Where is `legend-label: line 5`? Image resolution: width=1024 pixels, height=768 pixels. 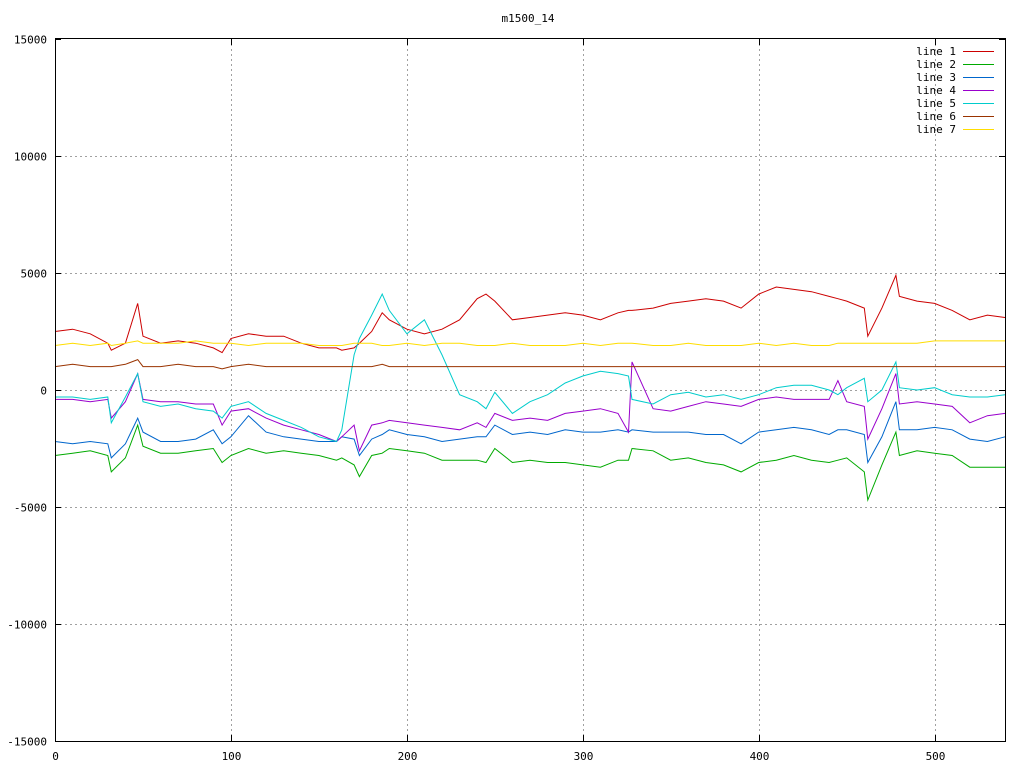 legend-label: line 5 is located at coordinates (936, 103).